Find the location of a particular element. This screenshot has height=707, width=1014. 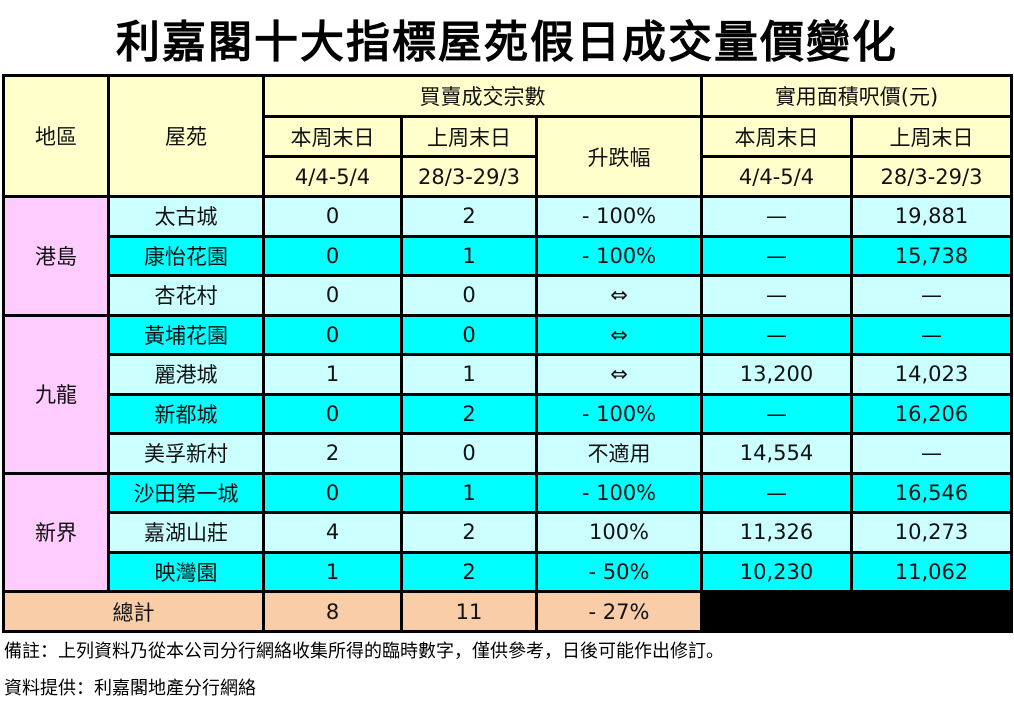

price-last-week: 14,023 is located at coordinates (931, 374).